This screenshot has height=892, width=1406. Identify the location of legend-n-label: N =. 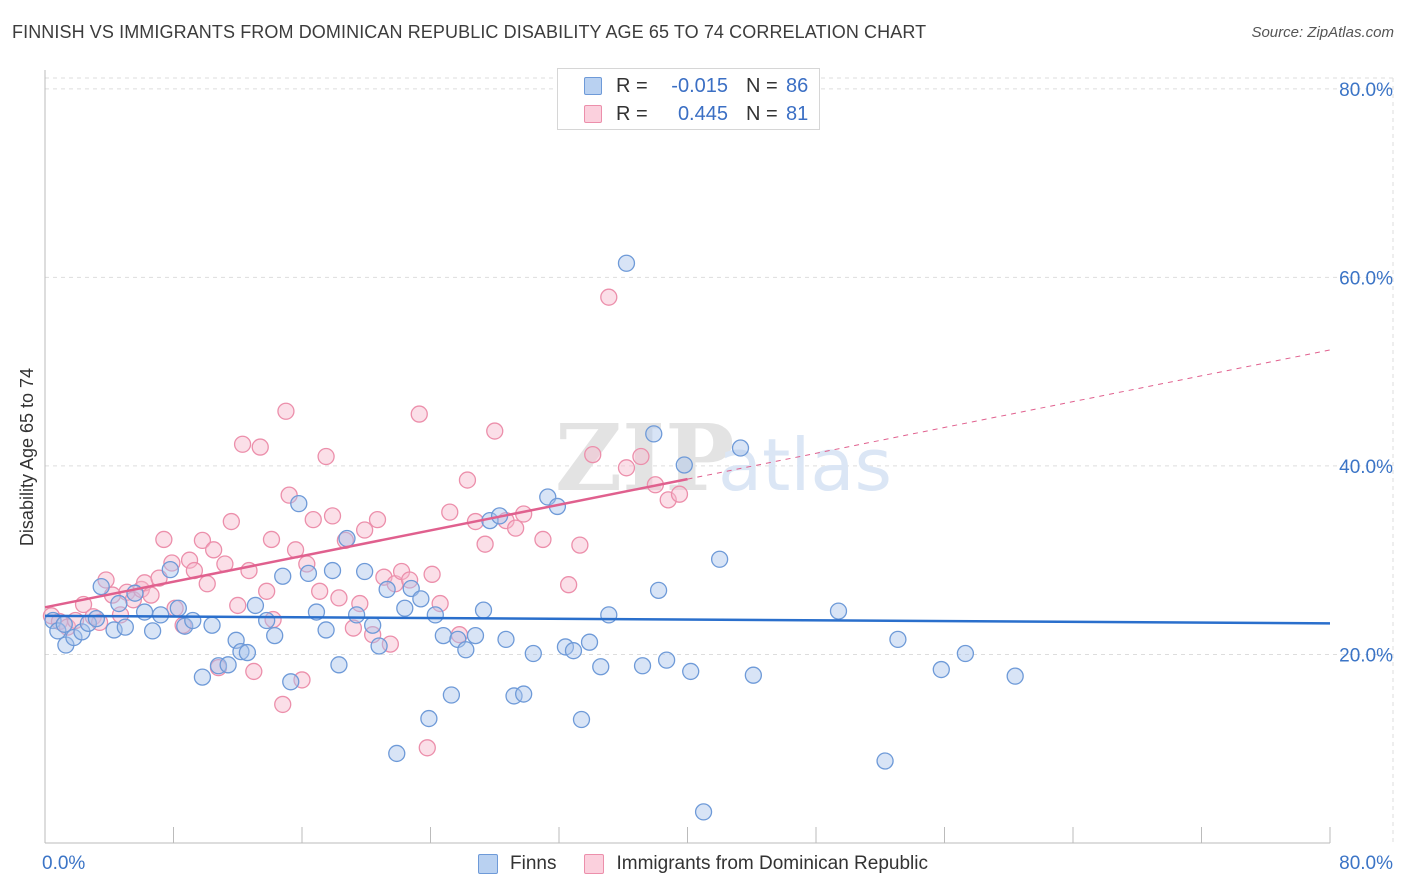
(762, 85).